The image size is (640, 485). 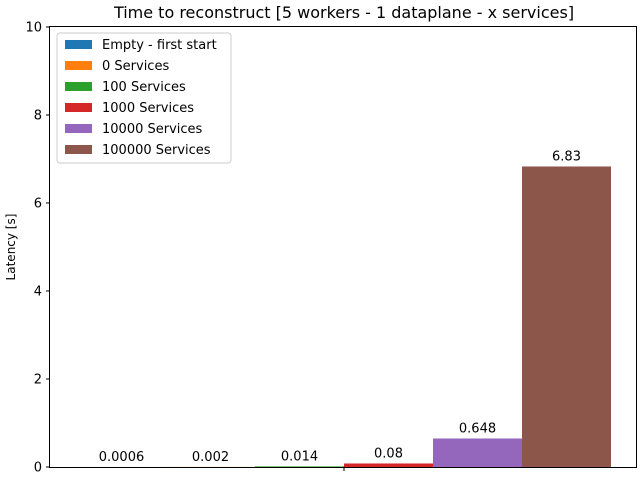 What do you see at coordinates (566, 156) in the screenshot?
I see `bar-value-label-5: 6.83` at bounding box center [566, 156].